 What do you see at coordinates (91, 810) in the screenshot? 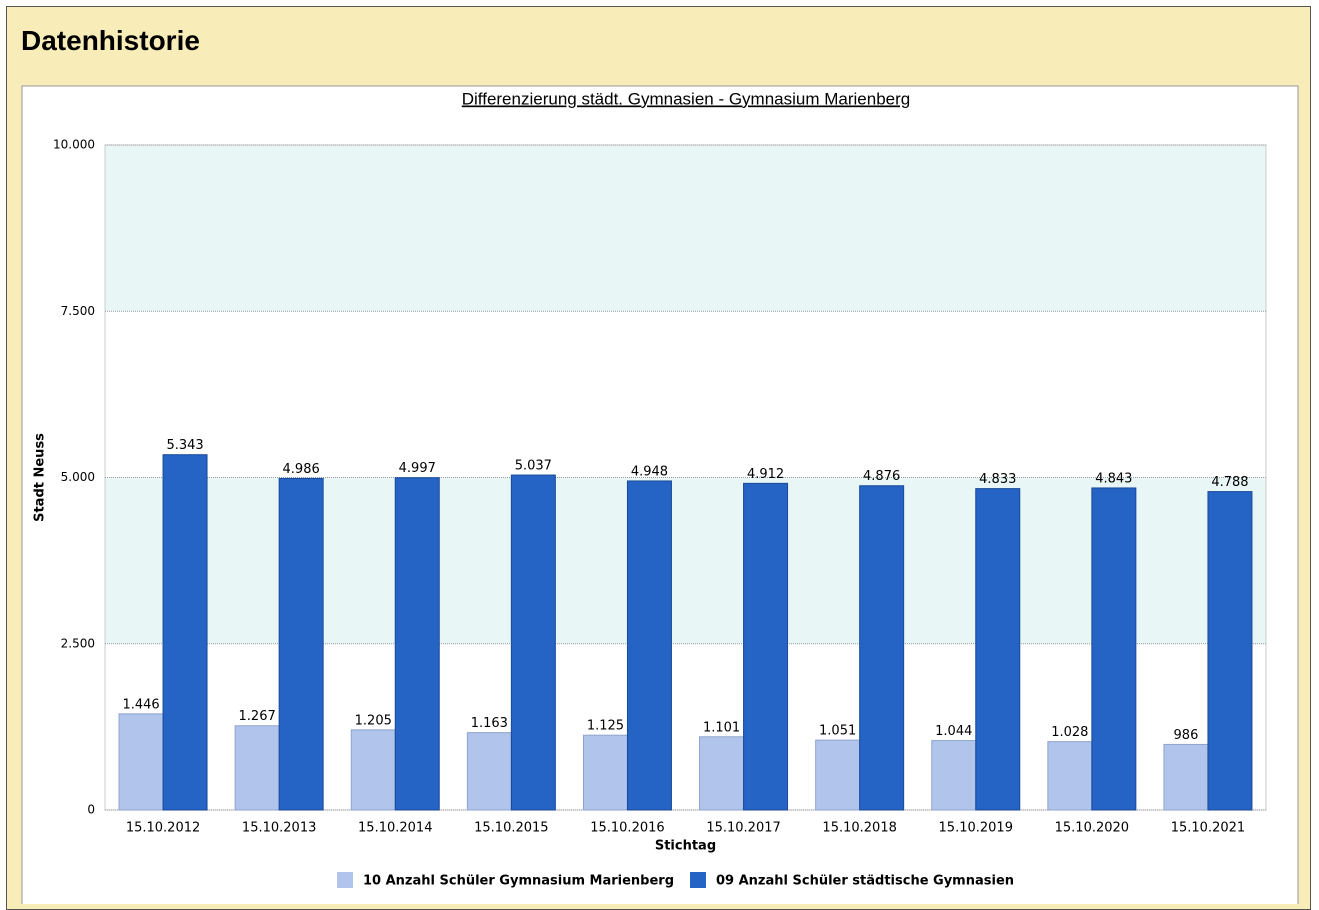
I see `y-tick-label: 0` at bounding box center [91, 810].